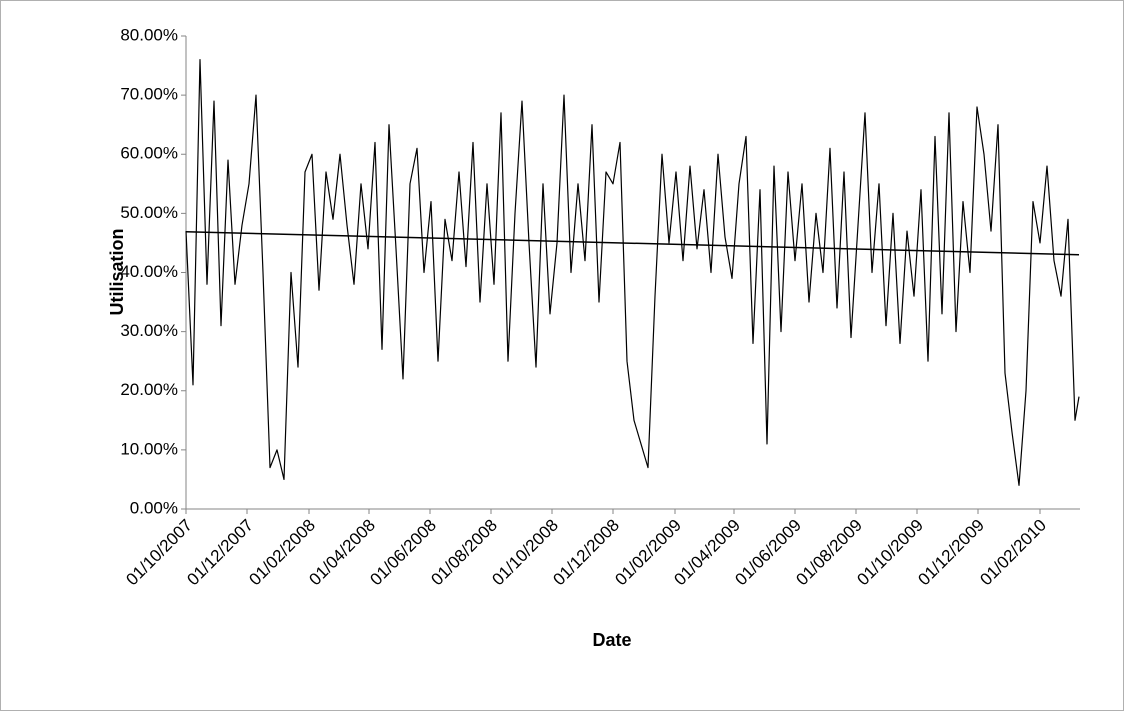  Describe the element at coordinates (149, 34) in the screenshot. I see `y-tick-label: 80.00%` at that location.